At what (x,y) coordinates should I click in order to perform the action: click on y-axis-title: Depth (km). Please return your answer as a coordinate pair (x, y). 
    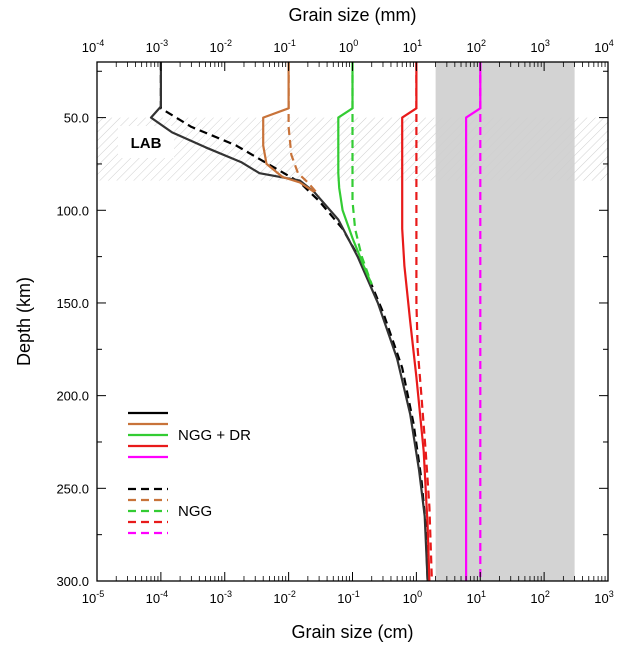
    Looking at the image, I should click on (24, 321).